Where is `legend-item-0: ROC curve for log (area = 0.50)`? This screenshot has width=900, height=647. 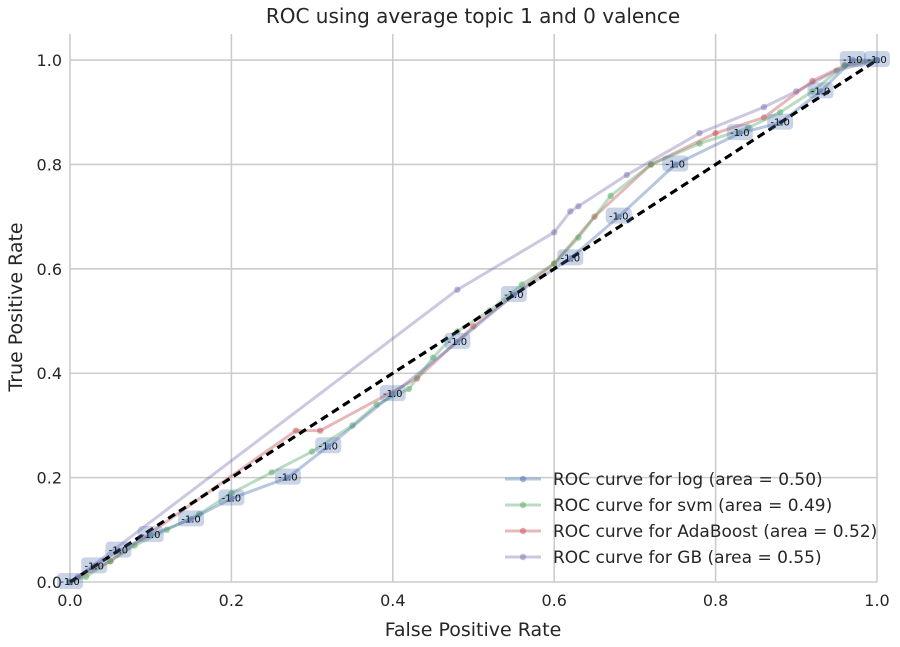 legend-item-0: ROC curve for log (area = 0.50) is located at coordinates (664, 480).